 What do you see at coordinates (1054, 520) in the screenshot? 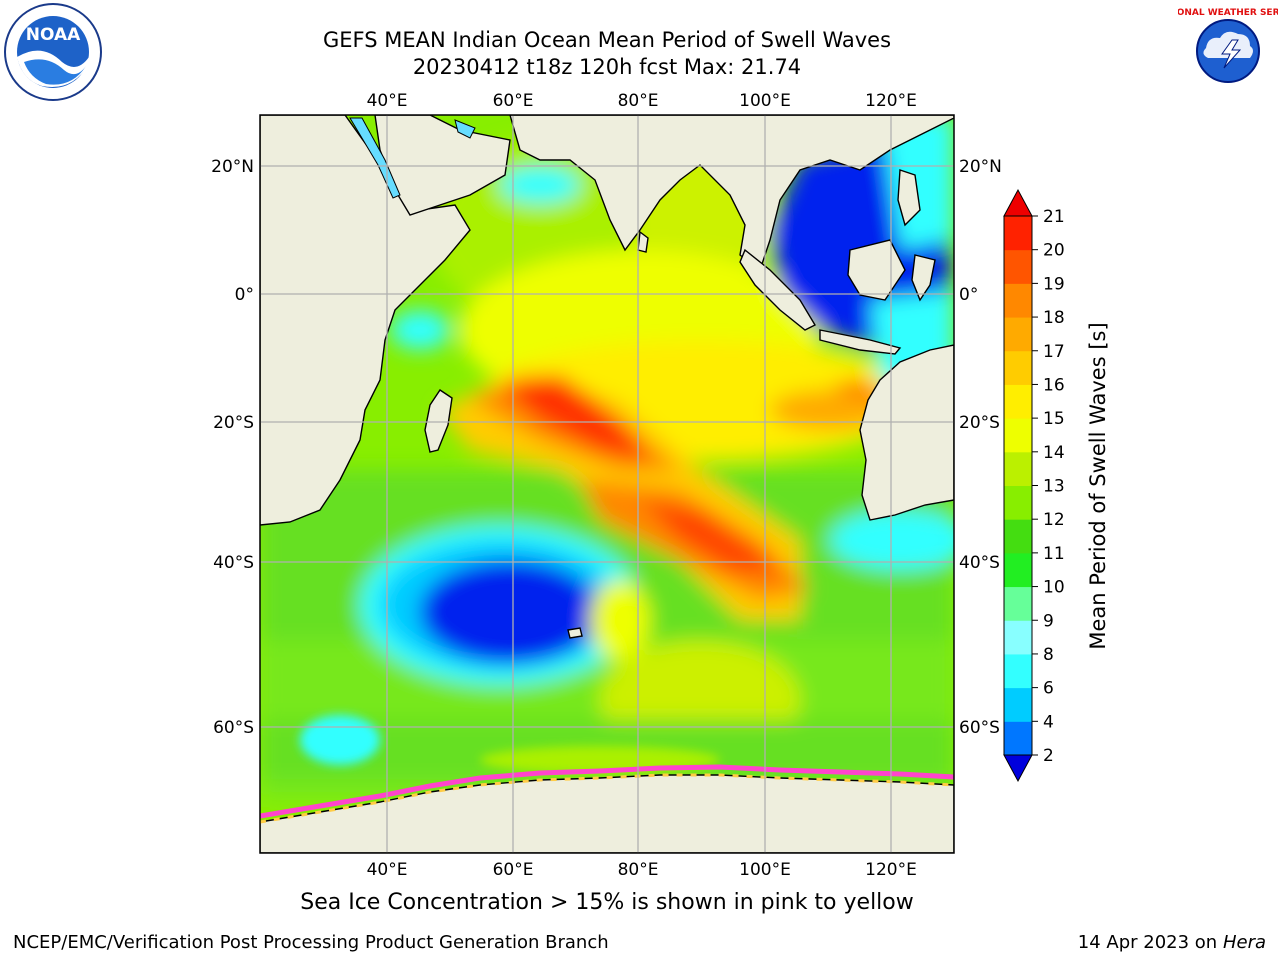
I see `colorbar-tick-label: 12` at bounding box center [1054, 520].